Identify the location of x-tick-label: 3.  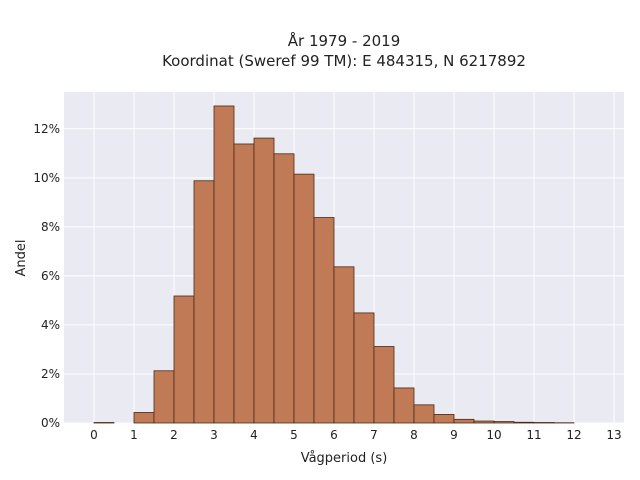
(214, 435).